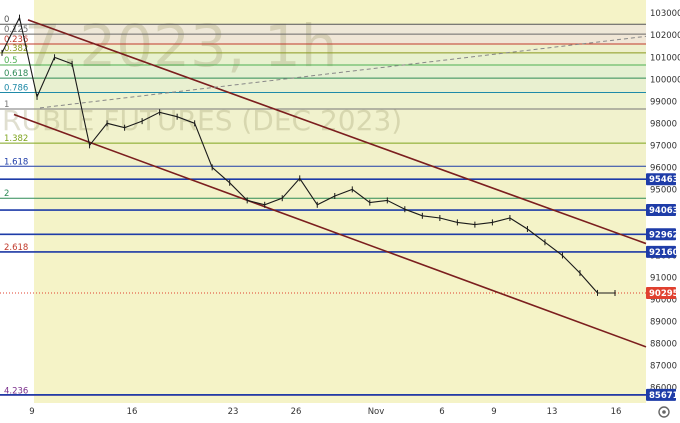 The image size is (680, 423). I want to click on price-badges: 95463 94063 92962 92160 85671 90295, so click(662, 287).